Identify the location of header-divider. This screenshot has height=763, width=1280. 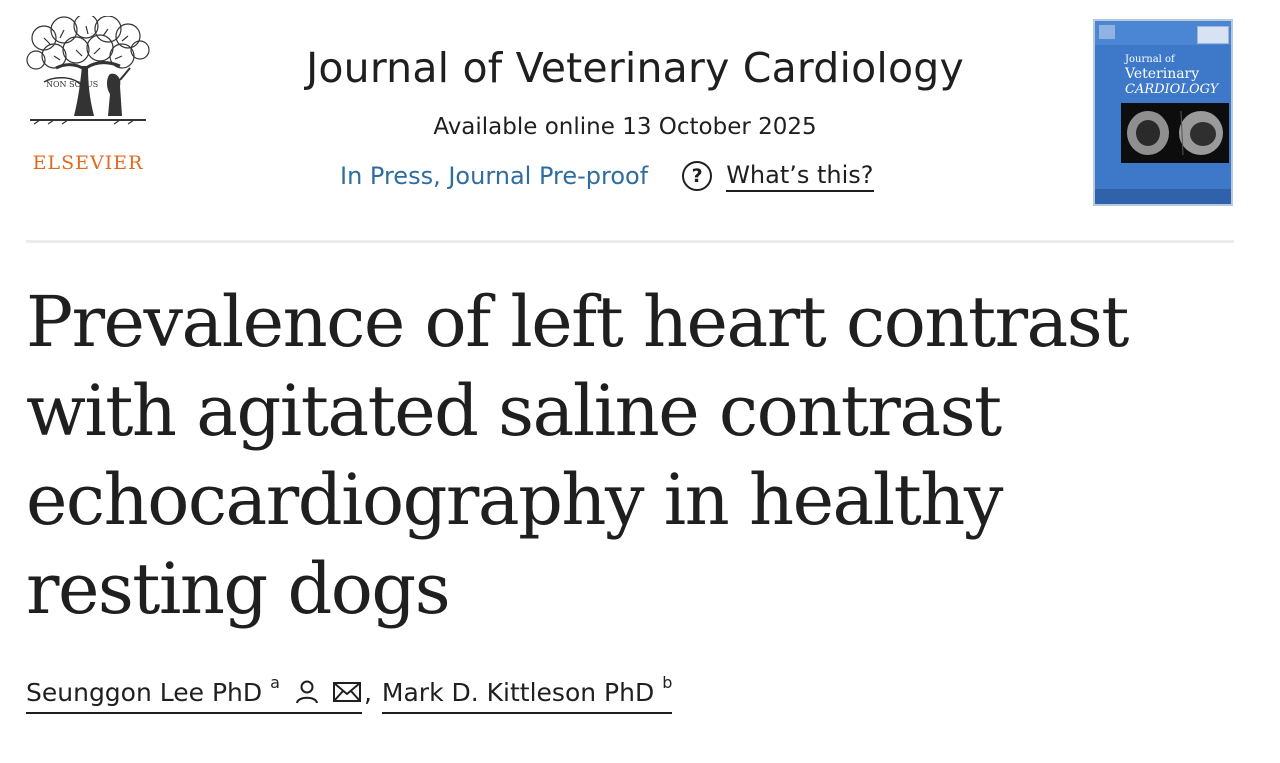
(630, 241).